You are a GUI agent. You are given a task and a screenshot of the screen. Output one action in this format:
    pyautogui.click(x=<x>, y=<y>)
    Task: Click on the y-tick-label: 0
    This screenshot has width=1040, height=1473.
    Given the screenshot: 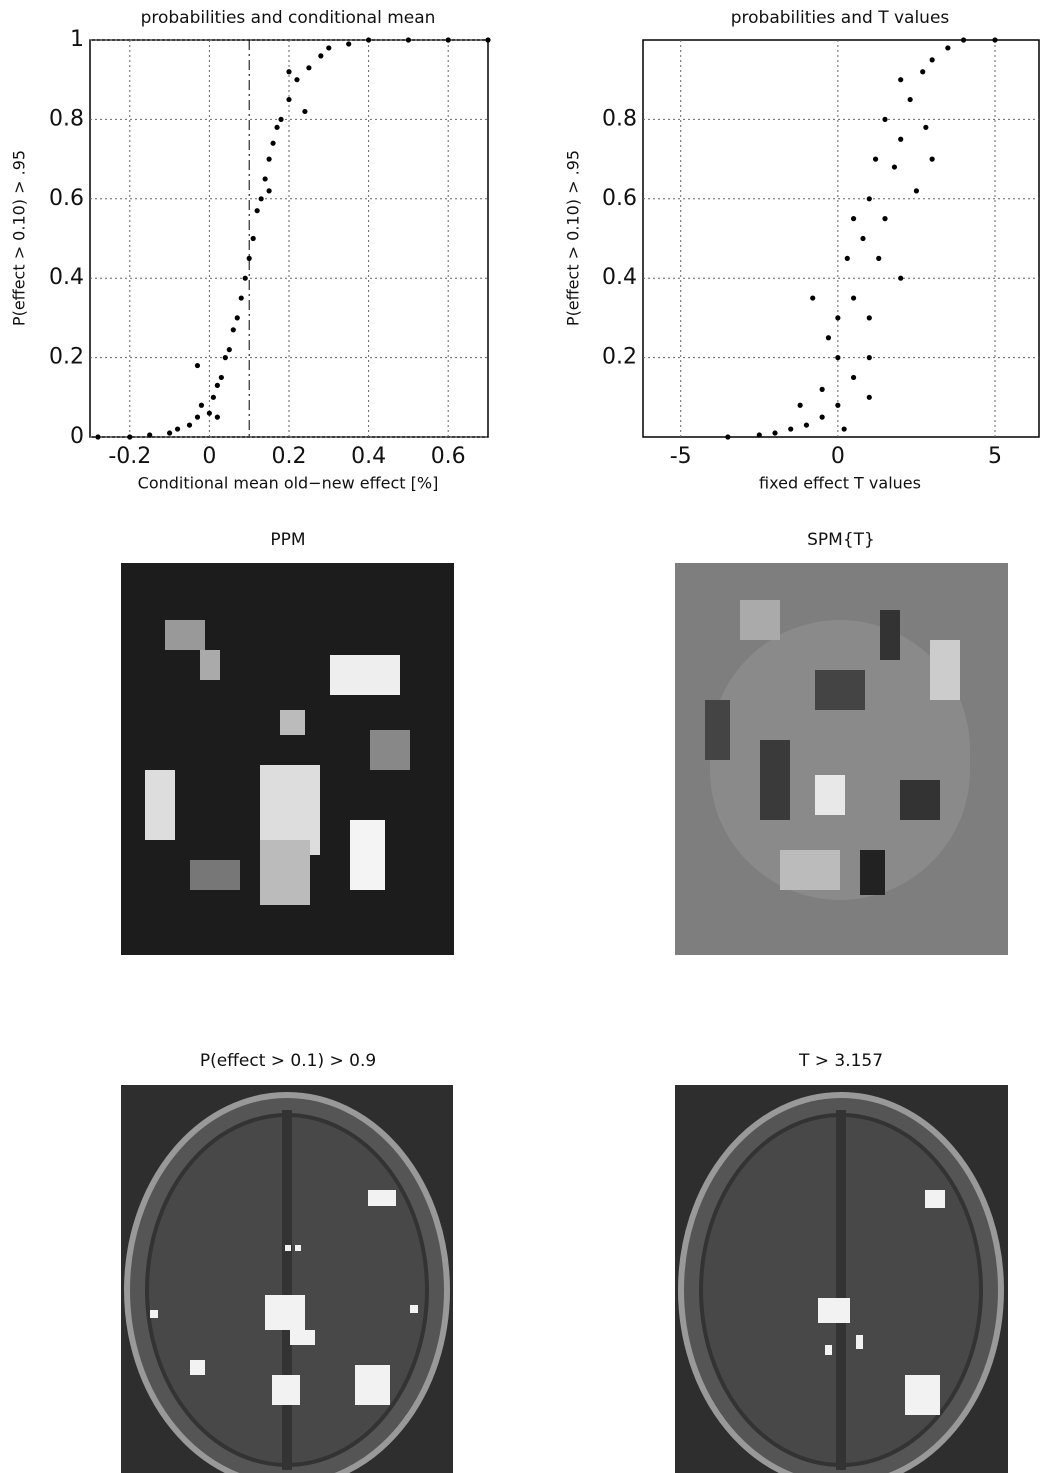 What is the action you would take?
    pyautogui.click(x=77, y=436)
    